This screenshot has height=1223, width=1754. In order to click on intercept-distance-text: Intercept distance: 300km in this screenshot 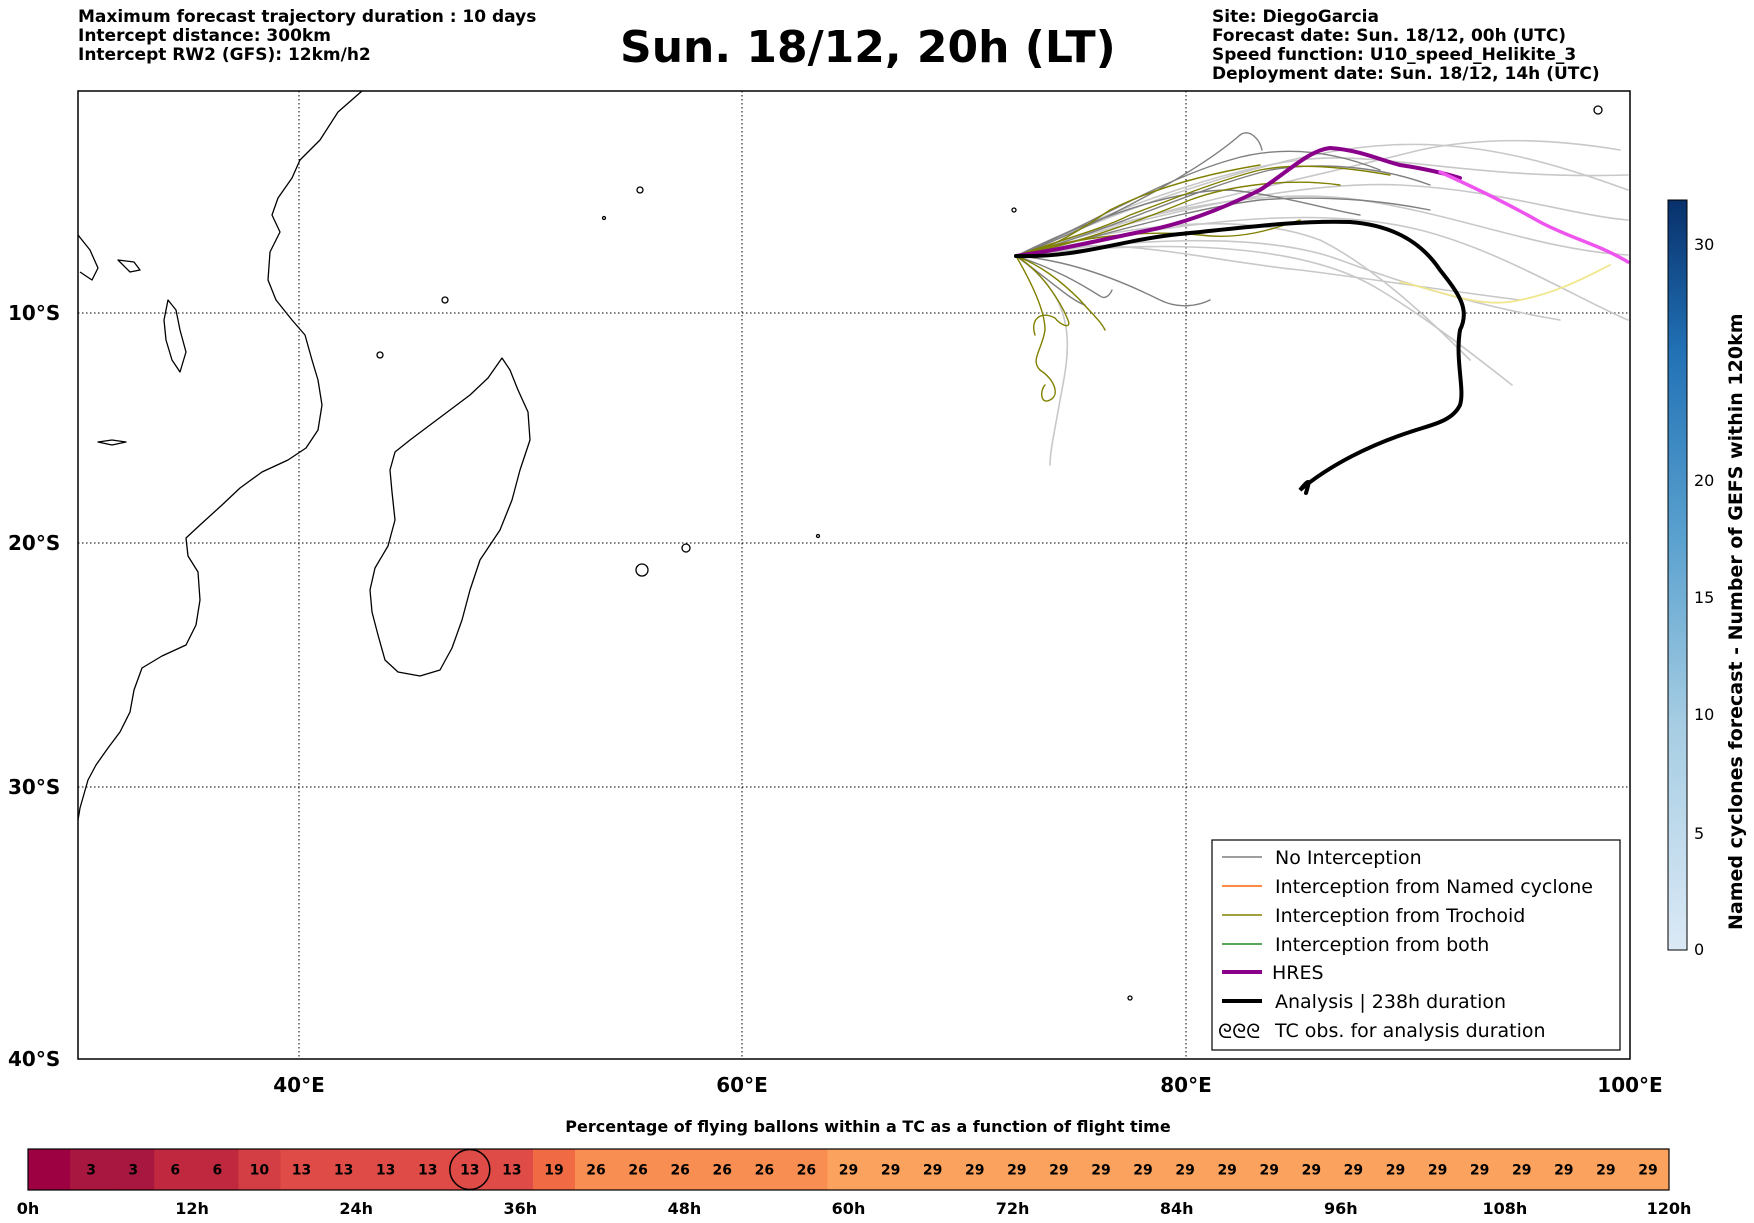, I will do `click(204, 36)`.